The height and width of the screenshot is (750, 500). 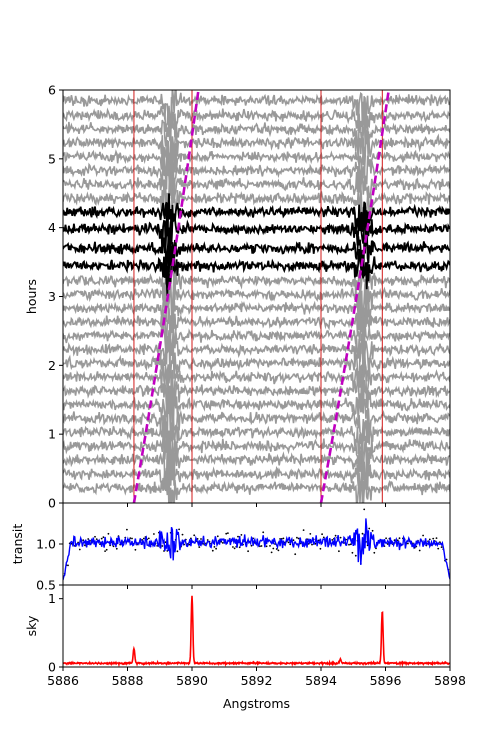 What do you see at coordinates (450, 680) in the screenshot?
I see `sky-x-tick-label-6: 5898` at bounding box center [450, 680].